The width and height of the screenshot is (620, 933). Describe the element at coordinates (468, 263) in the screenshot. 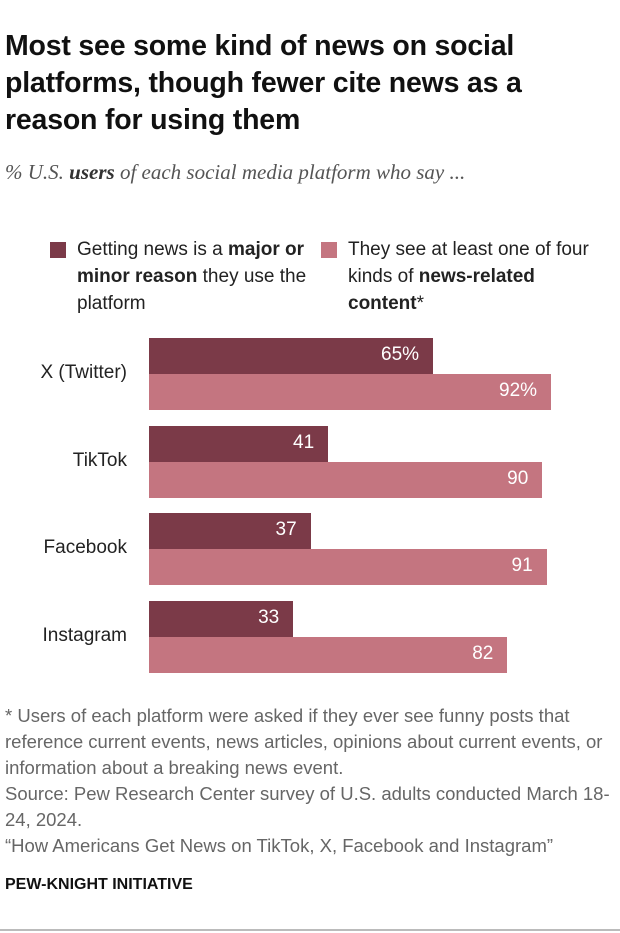

I see `legend-text: They see at least one of four kinds of` at that location.